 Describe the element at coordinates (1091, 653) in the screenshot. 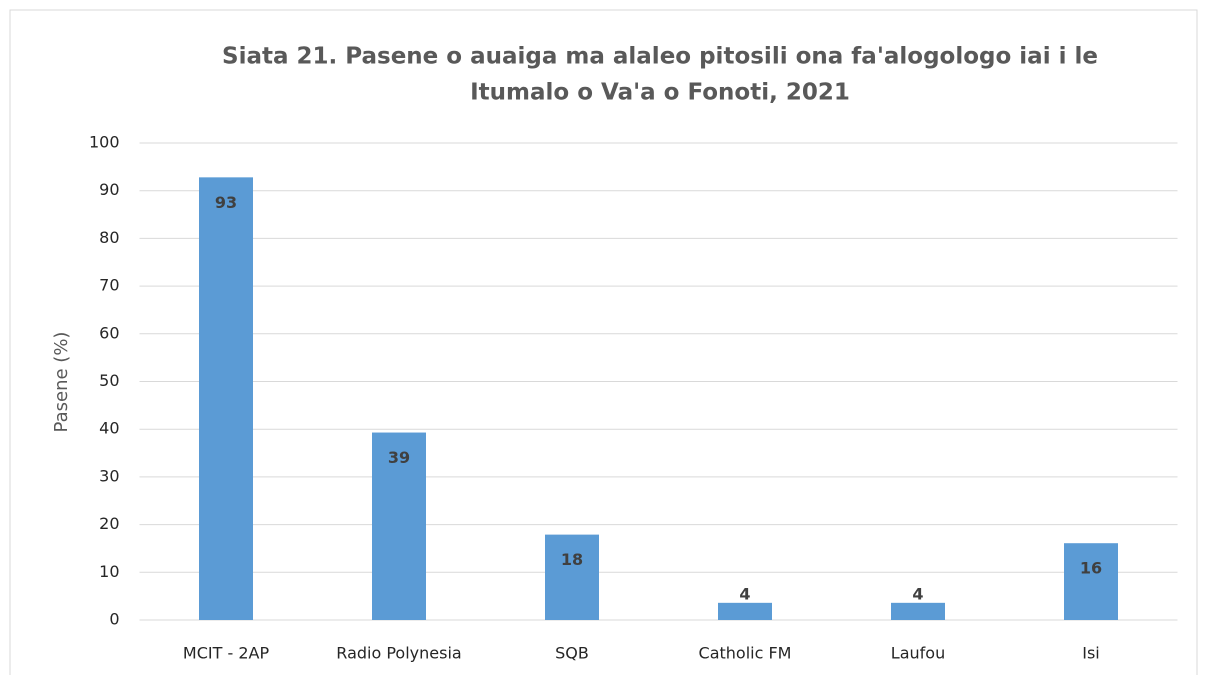

I see `x-tick-label: Isi` at that location.